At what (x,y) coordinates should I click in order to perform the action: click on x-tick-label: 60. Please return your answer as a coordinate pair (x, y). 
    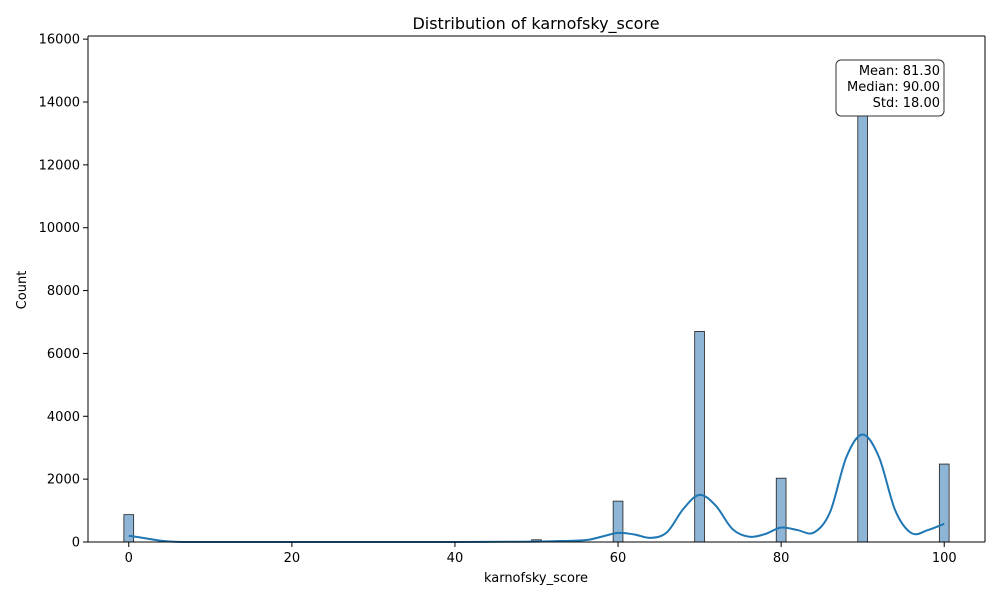
    Looking at the image, I should click on (618, 558).